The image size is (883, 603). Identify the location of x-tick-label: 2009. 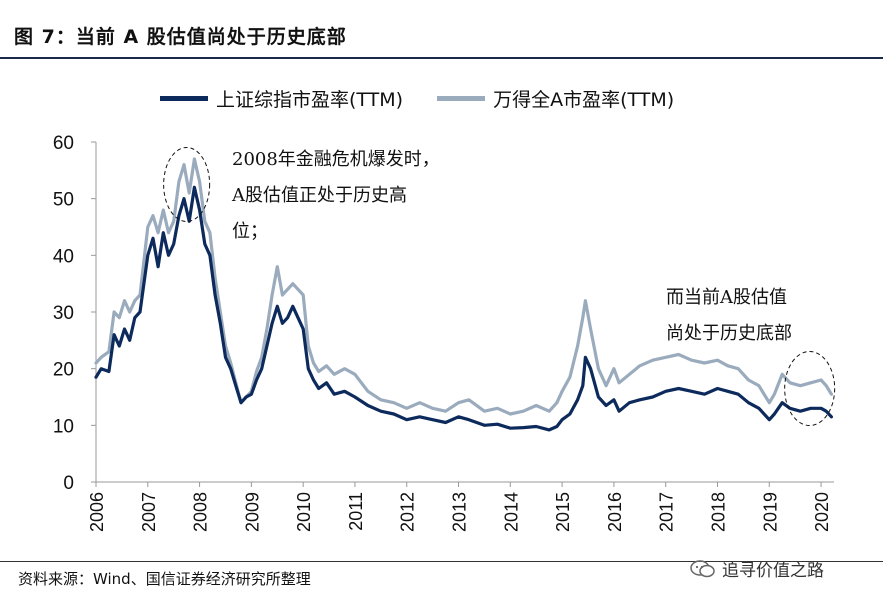
(252, 512).